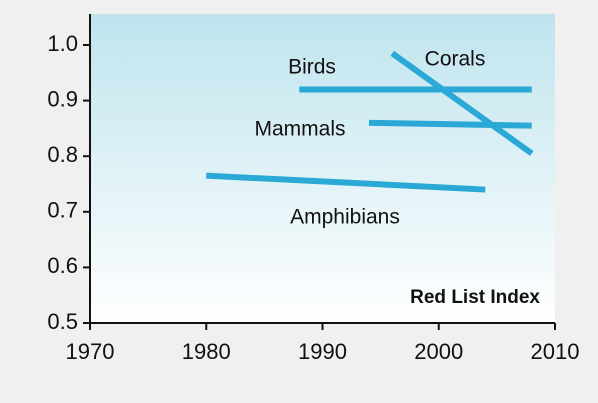 This screenshot has height=403, width=598. I want to click on annotation: Red List Index, so click(475, 297).